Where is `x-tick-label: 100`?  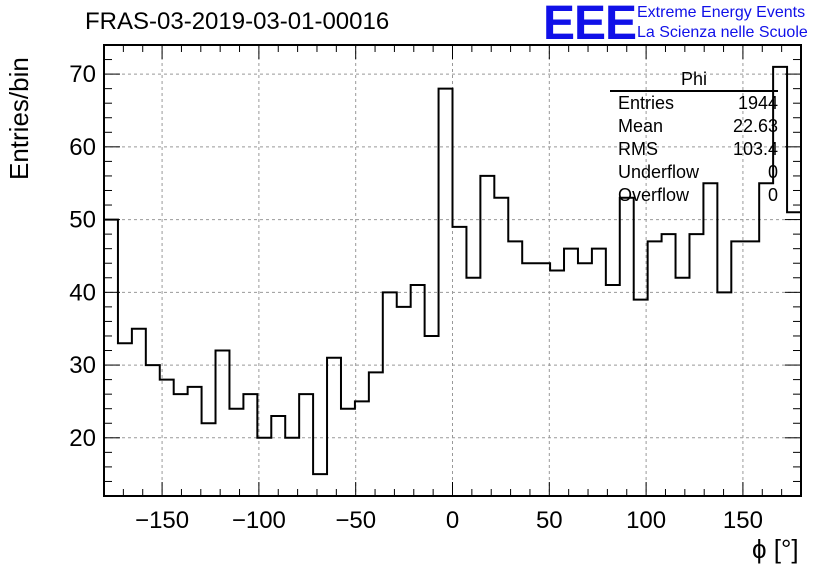
x-tick-label: 100 is located at coordinates (646, 520).